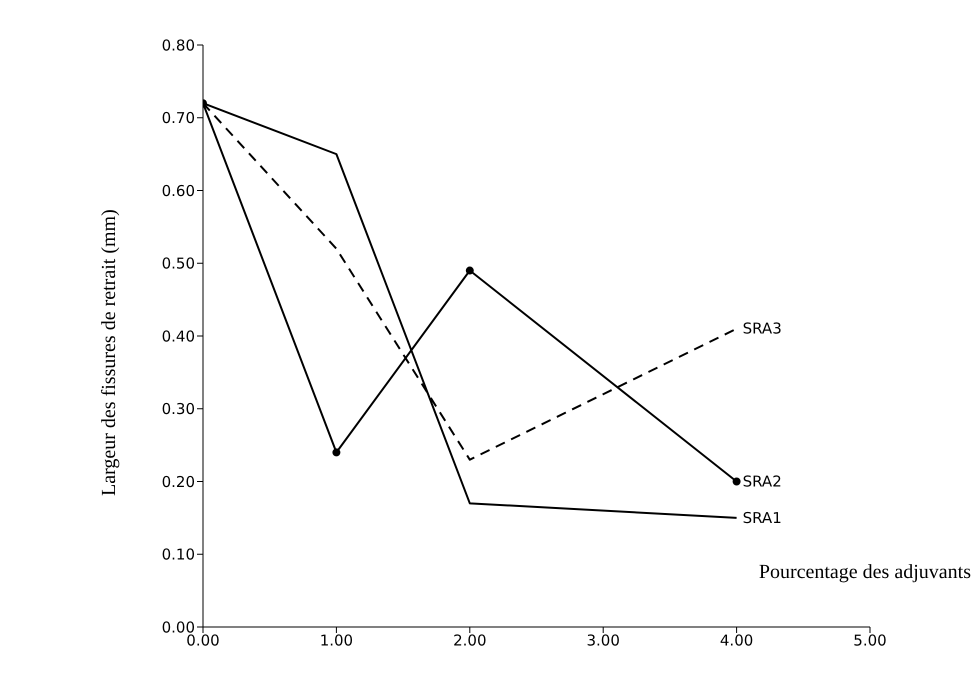  What do you see at coordinates (864, 572) in the screenshot?
I see `x-axis-title: Pourcentage des adjuvants` at bounding box center [864, 572].